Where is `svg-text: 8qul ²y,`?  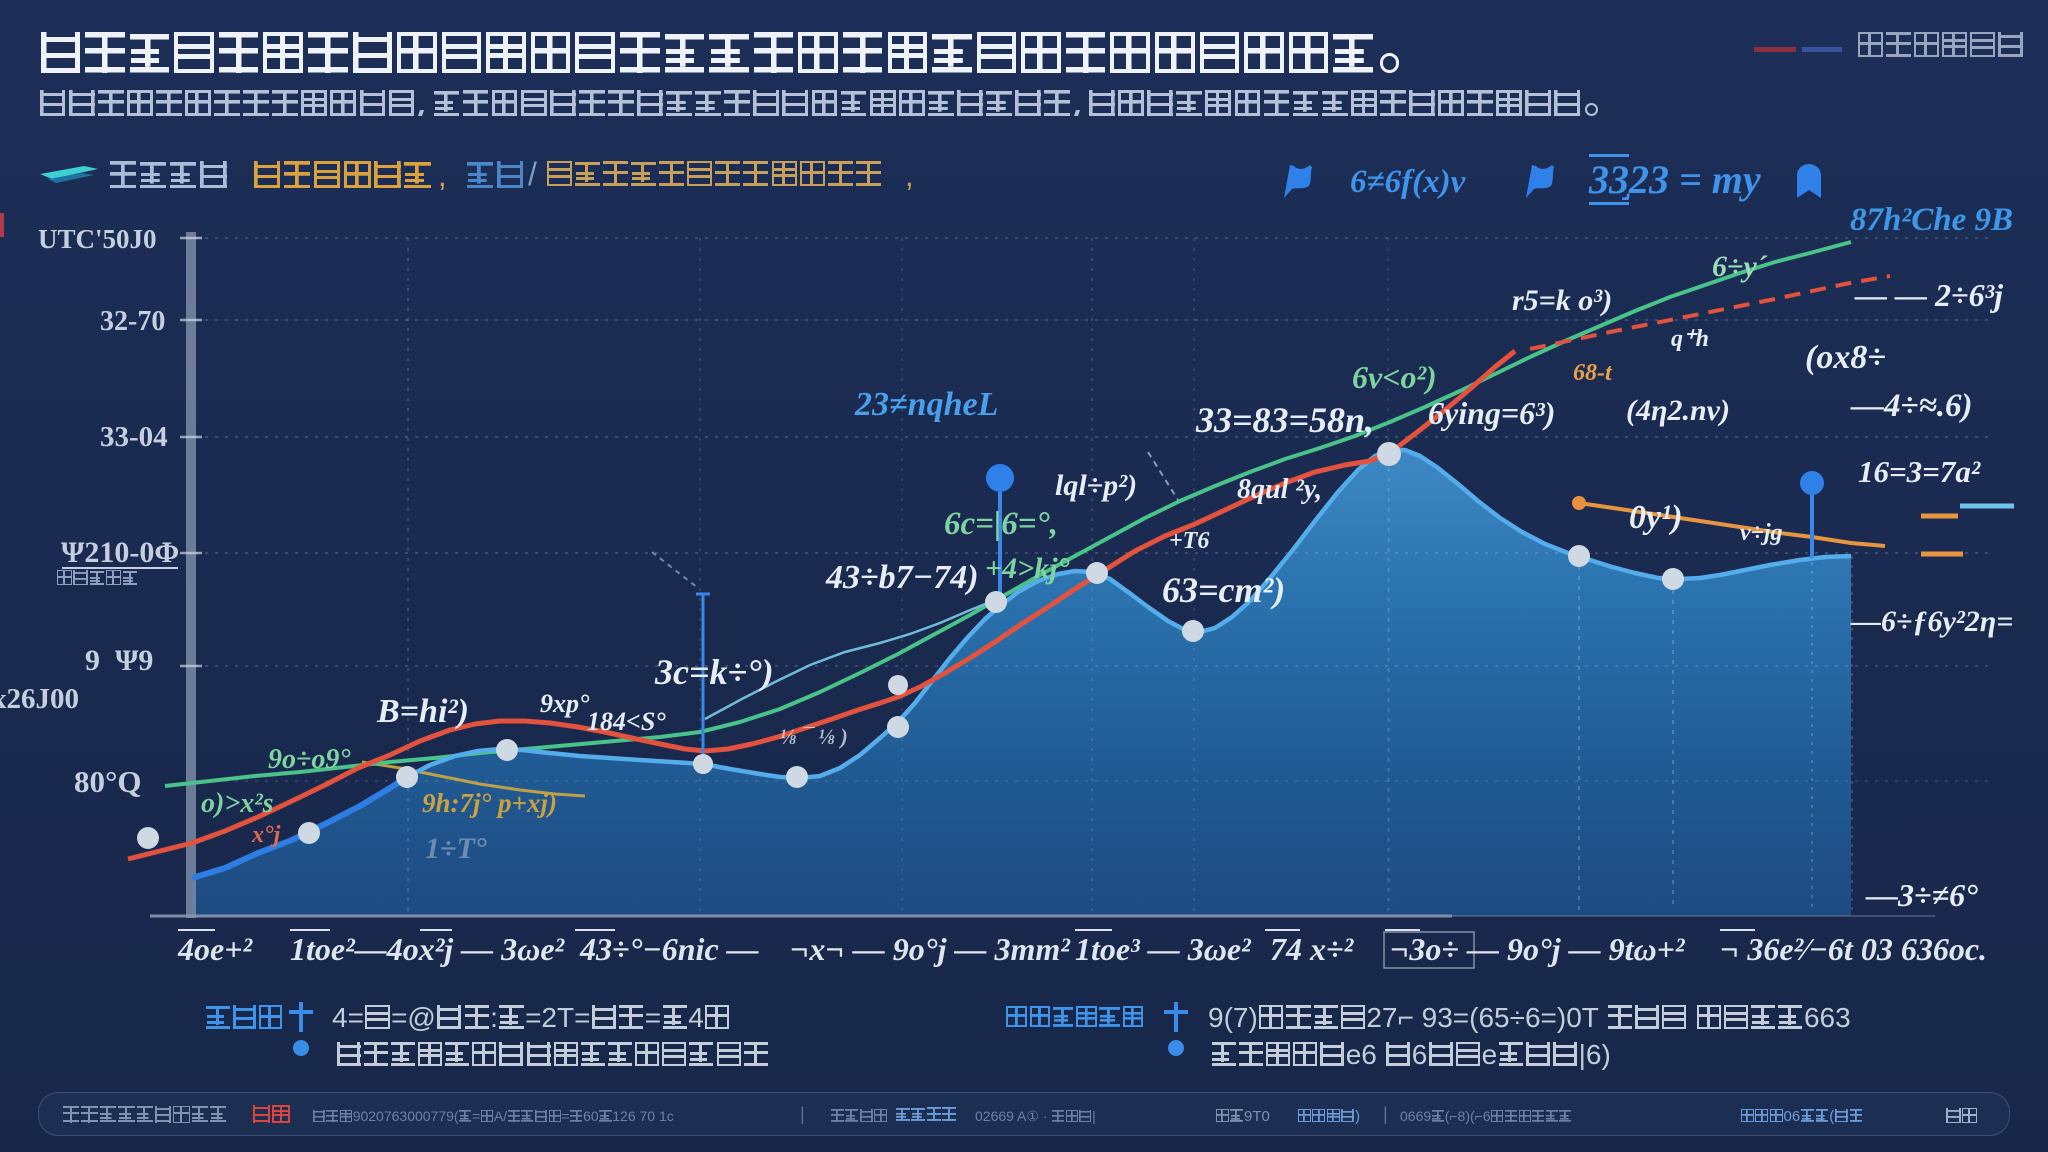 svg-text: 8qul ²y, is located at coordinates (1279, 489).